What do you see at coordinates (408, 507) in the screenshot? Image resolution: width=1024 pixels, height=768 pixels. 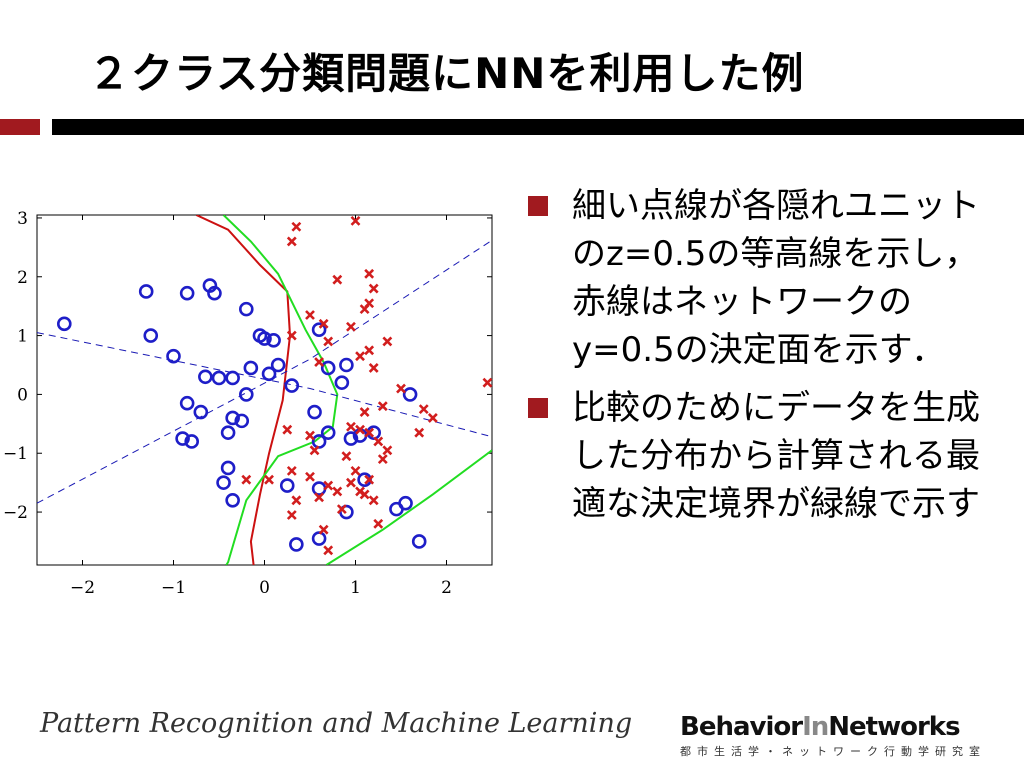 I see `optimal_boundary_right-line` at bounding box center [408, 507].